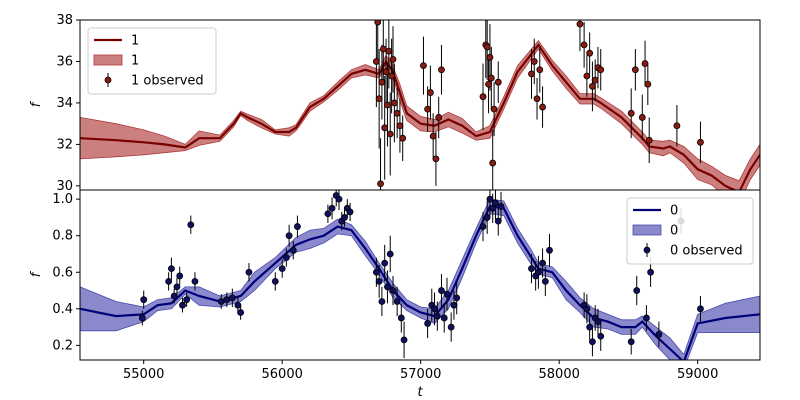 The image size is (800, 400). Describe the element at coordinates (420, 392) in the screenshot. I see `bottom-xlabel: t` at that location.